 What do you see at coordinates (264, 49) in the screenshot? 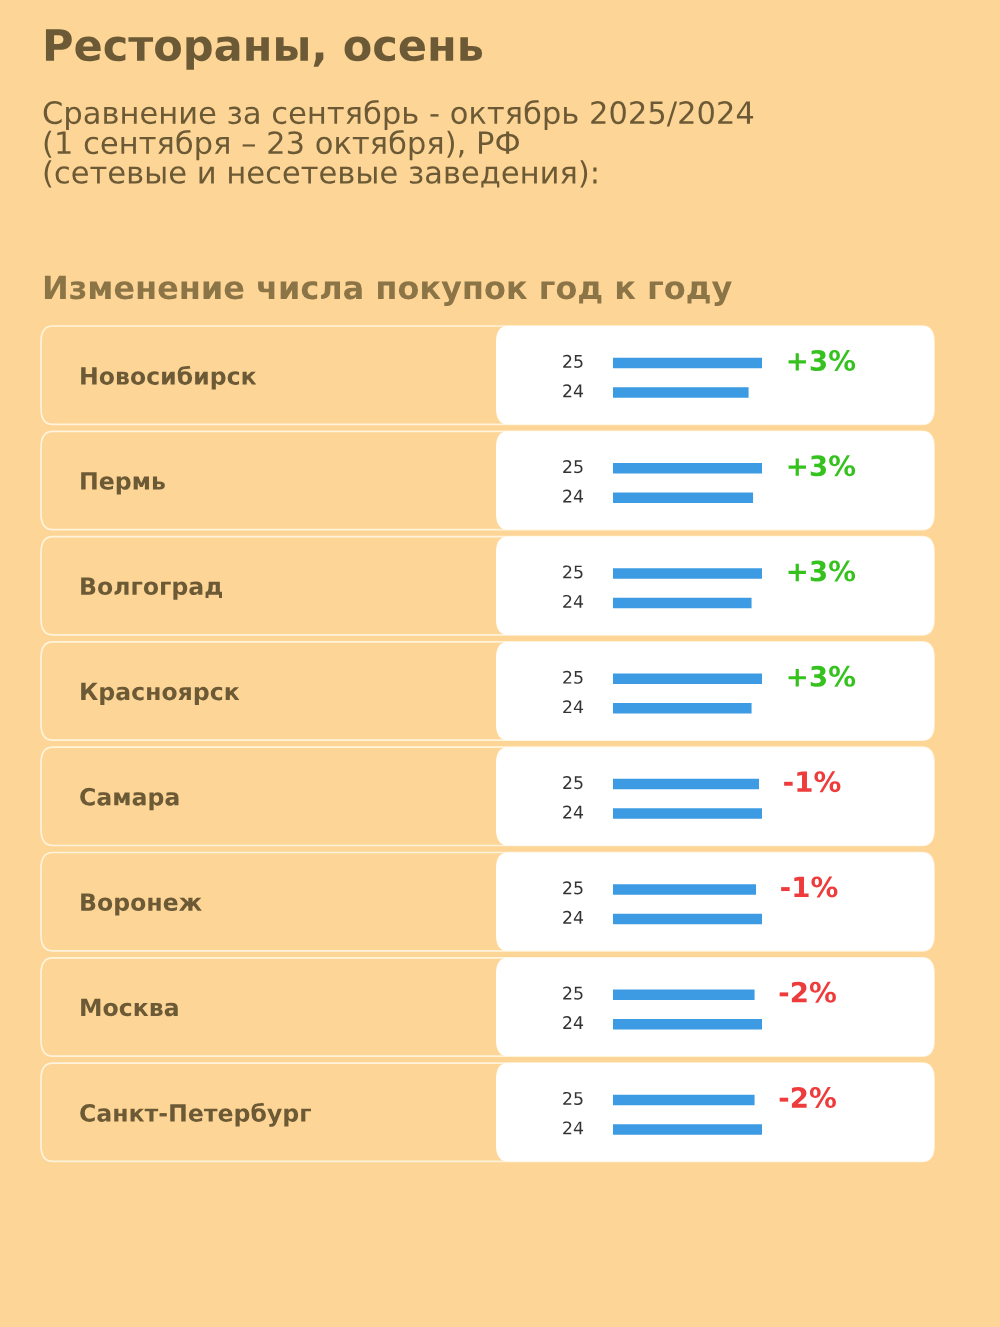
I see `text: Рестораны, осень` at bounding box center [264, 49].